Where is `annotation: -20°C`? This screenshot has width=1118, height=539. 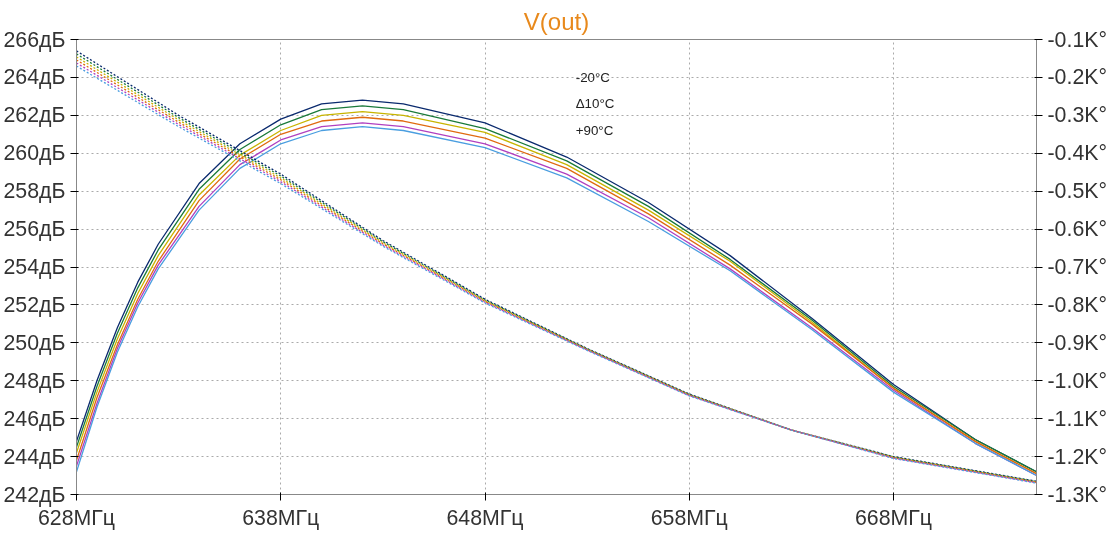 annotation: -20°C is located at coordinates (593, 77).